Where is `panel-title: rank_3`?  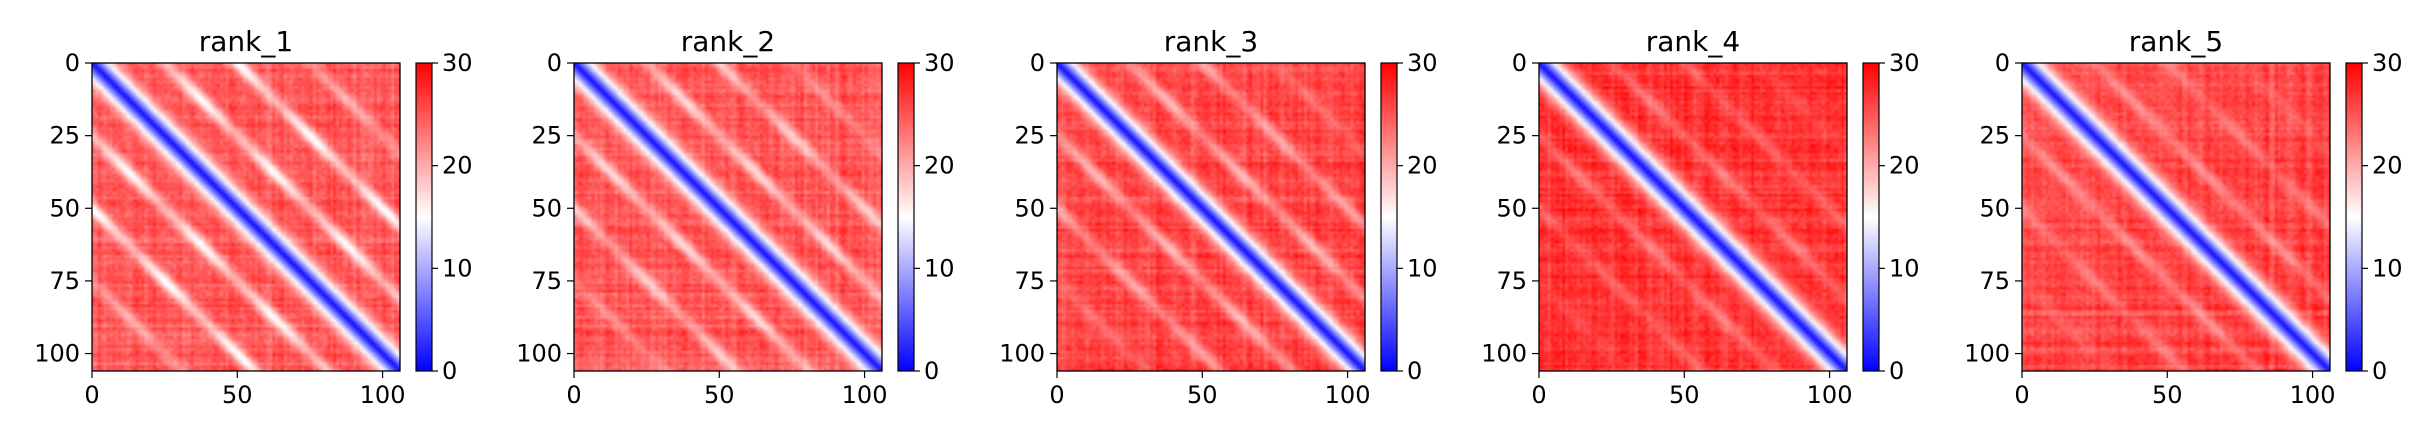 panel-title: rank_3 is located at coordinates (1211, 41).